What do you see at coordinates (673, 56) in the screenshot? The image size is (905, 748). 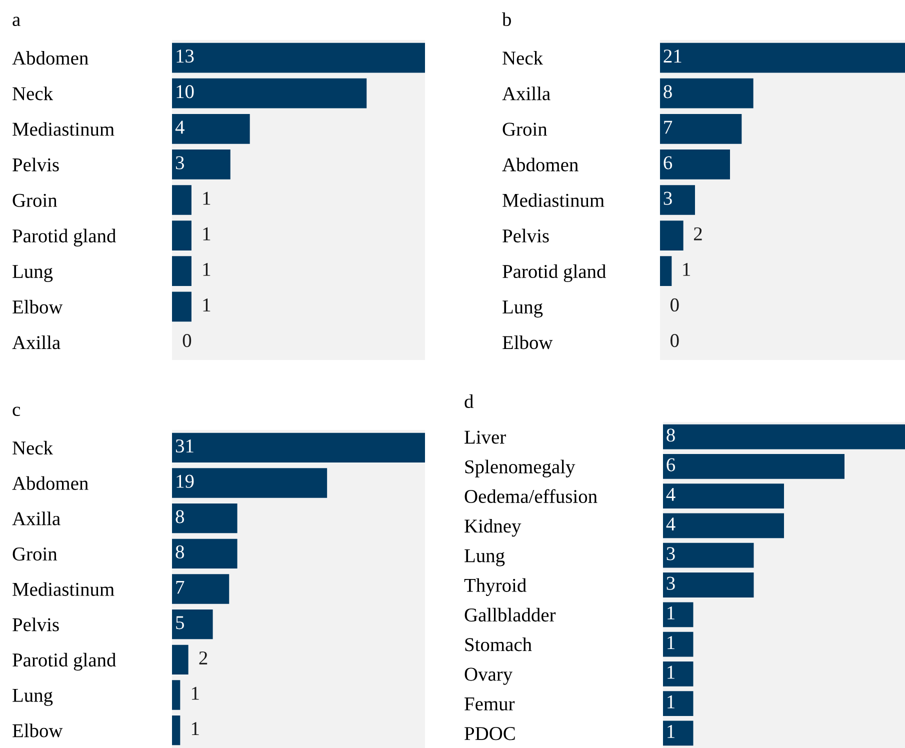 I see `data-label: 21` at bounding box center [673, 56].